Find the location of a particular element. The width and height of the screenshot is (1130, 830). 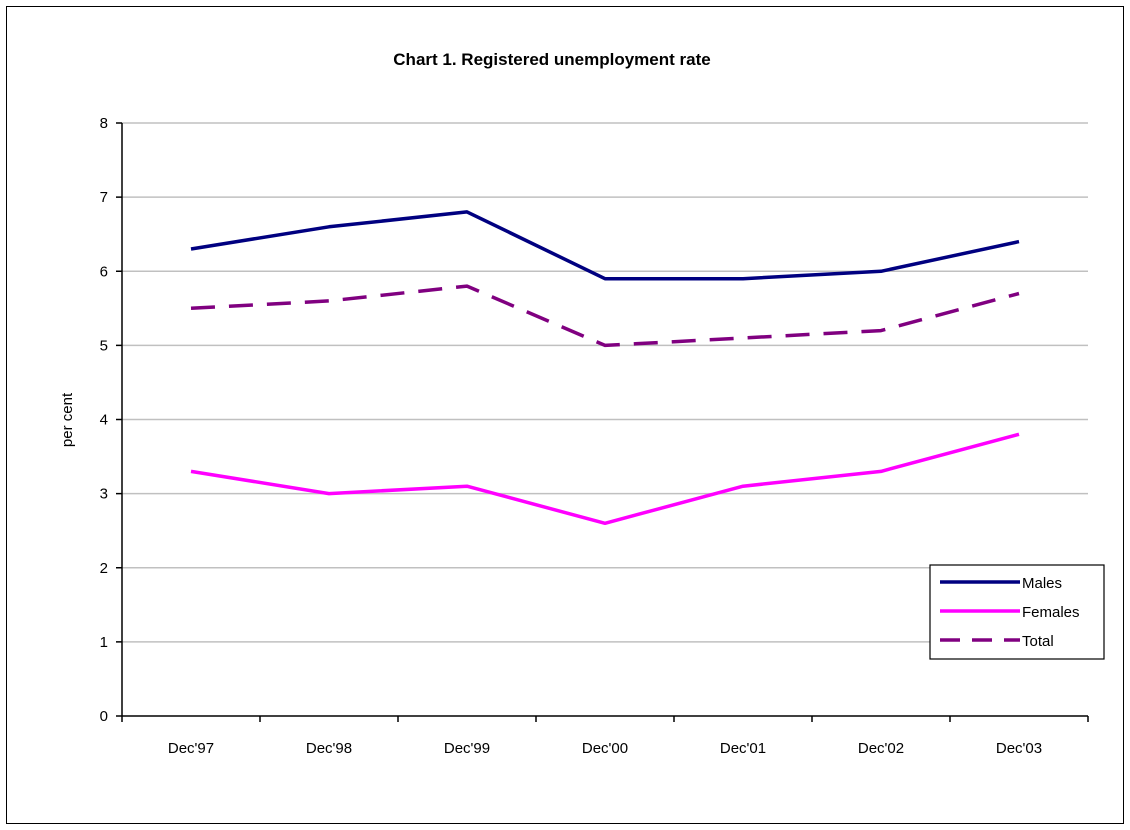

series-line-total is located at coordinates (605, 316).